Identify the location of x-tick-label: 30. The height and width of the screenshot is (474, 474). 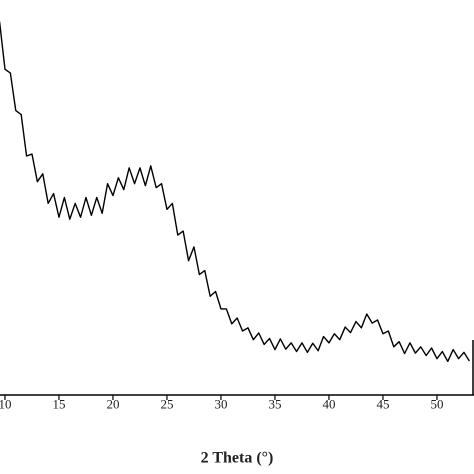
(220, 404).